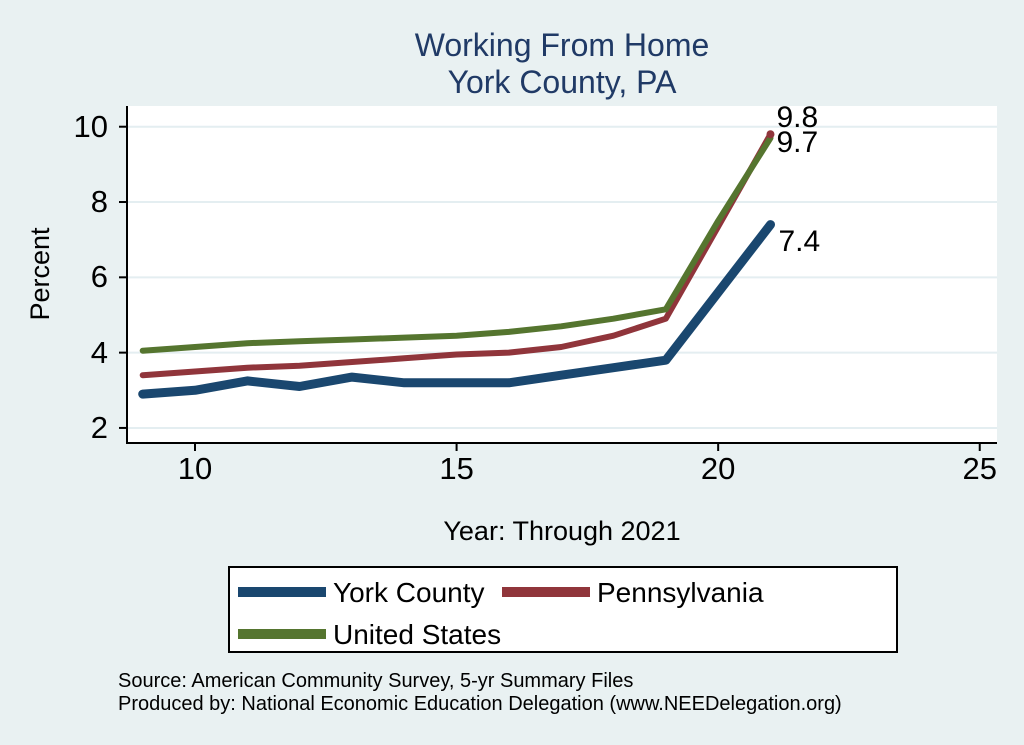  What do you see at coordinates (99, 202) in the screenshot?
I see `y-tick-label: 8` at bounding box center [99, 202].